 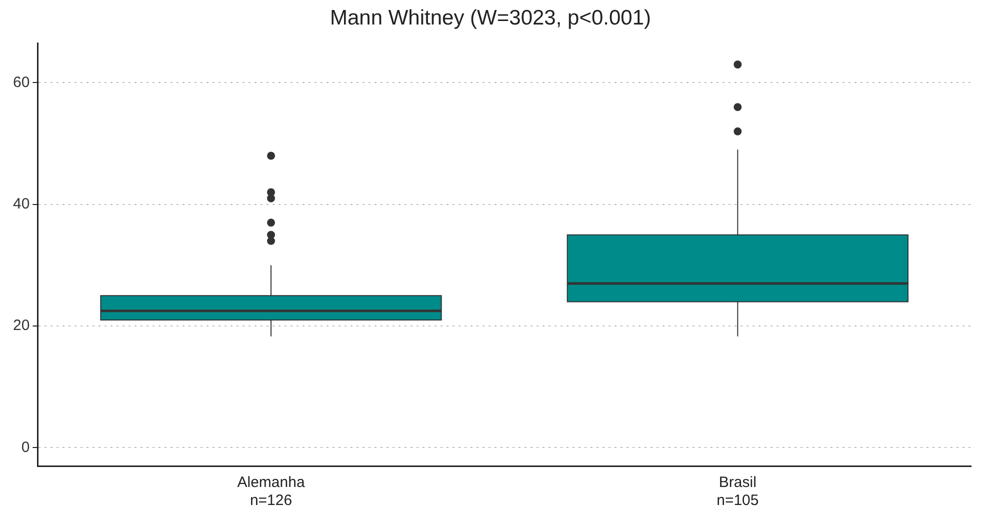 I want to click on y-tick-label: 20, so click(x=21, y=325).